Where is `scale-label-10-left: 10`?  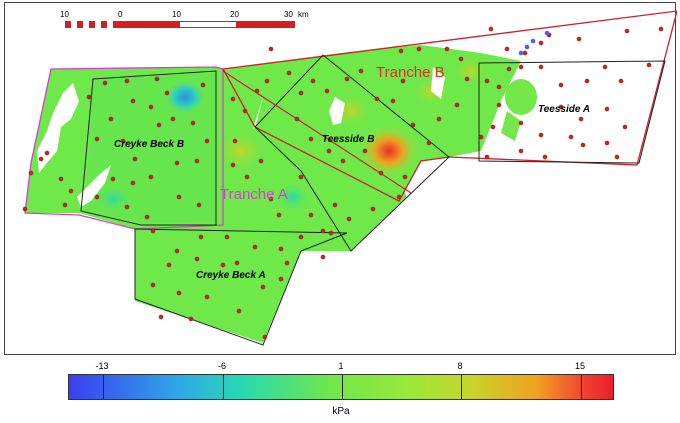
scale-label-10-left: 10 is located at coordinates (64, 14).